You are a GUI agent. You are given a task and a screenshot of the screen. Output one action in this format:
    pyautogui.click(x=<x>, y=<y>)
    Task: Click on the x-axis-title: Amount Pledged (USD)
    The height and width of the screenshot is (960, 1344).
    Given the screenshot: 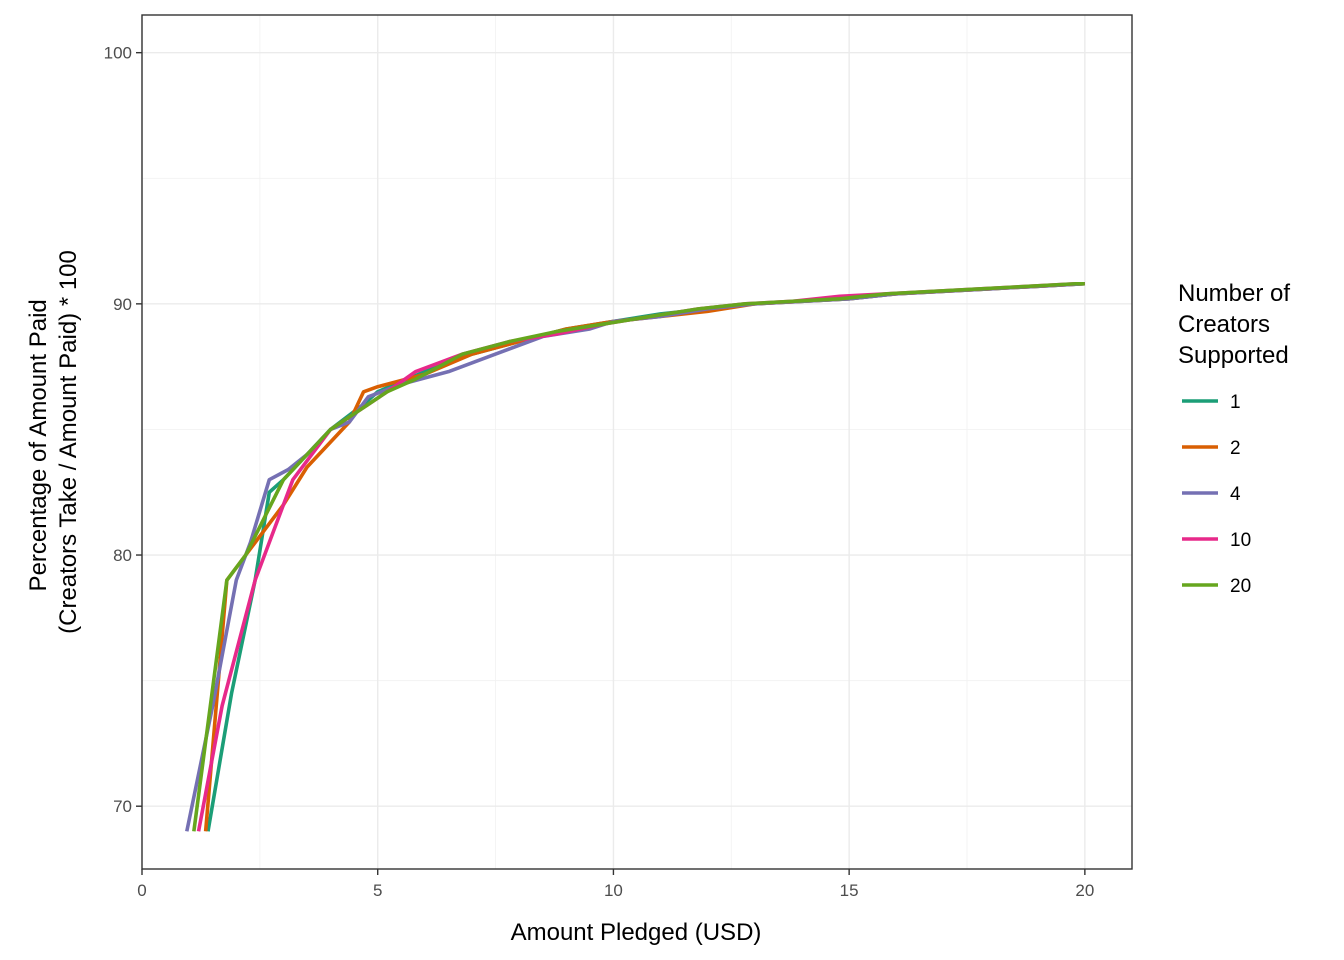 What is the action you would take?
    pyautogui.click(x=636, y=932)
    